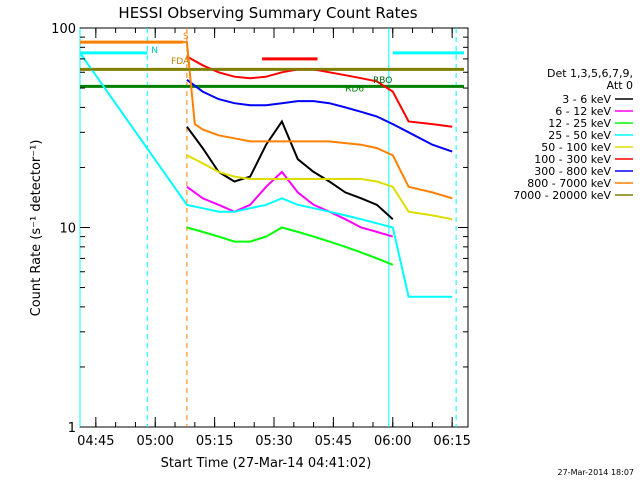 The image size is (640, 480). Describe the element at coordinates (572, 159) in the screenshot. I see `legend-entry: 100 - 300 keV` at that location.